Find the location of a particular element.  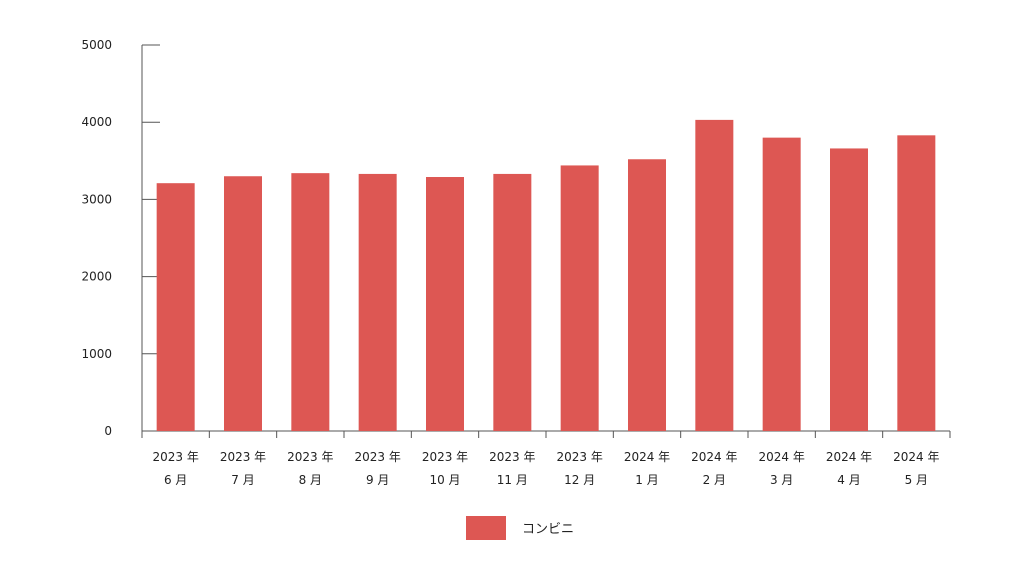

legend: コンビニ is located at coordinates (520, 528).